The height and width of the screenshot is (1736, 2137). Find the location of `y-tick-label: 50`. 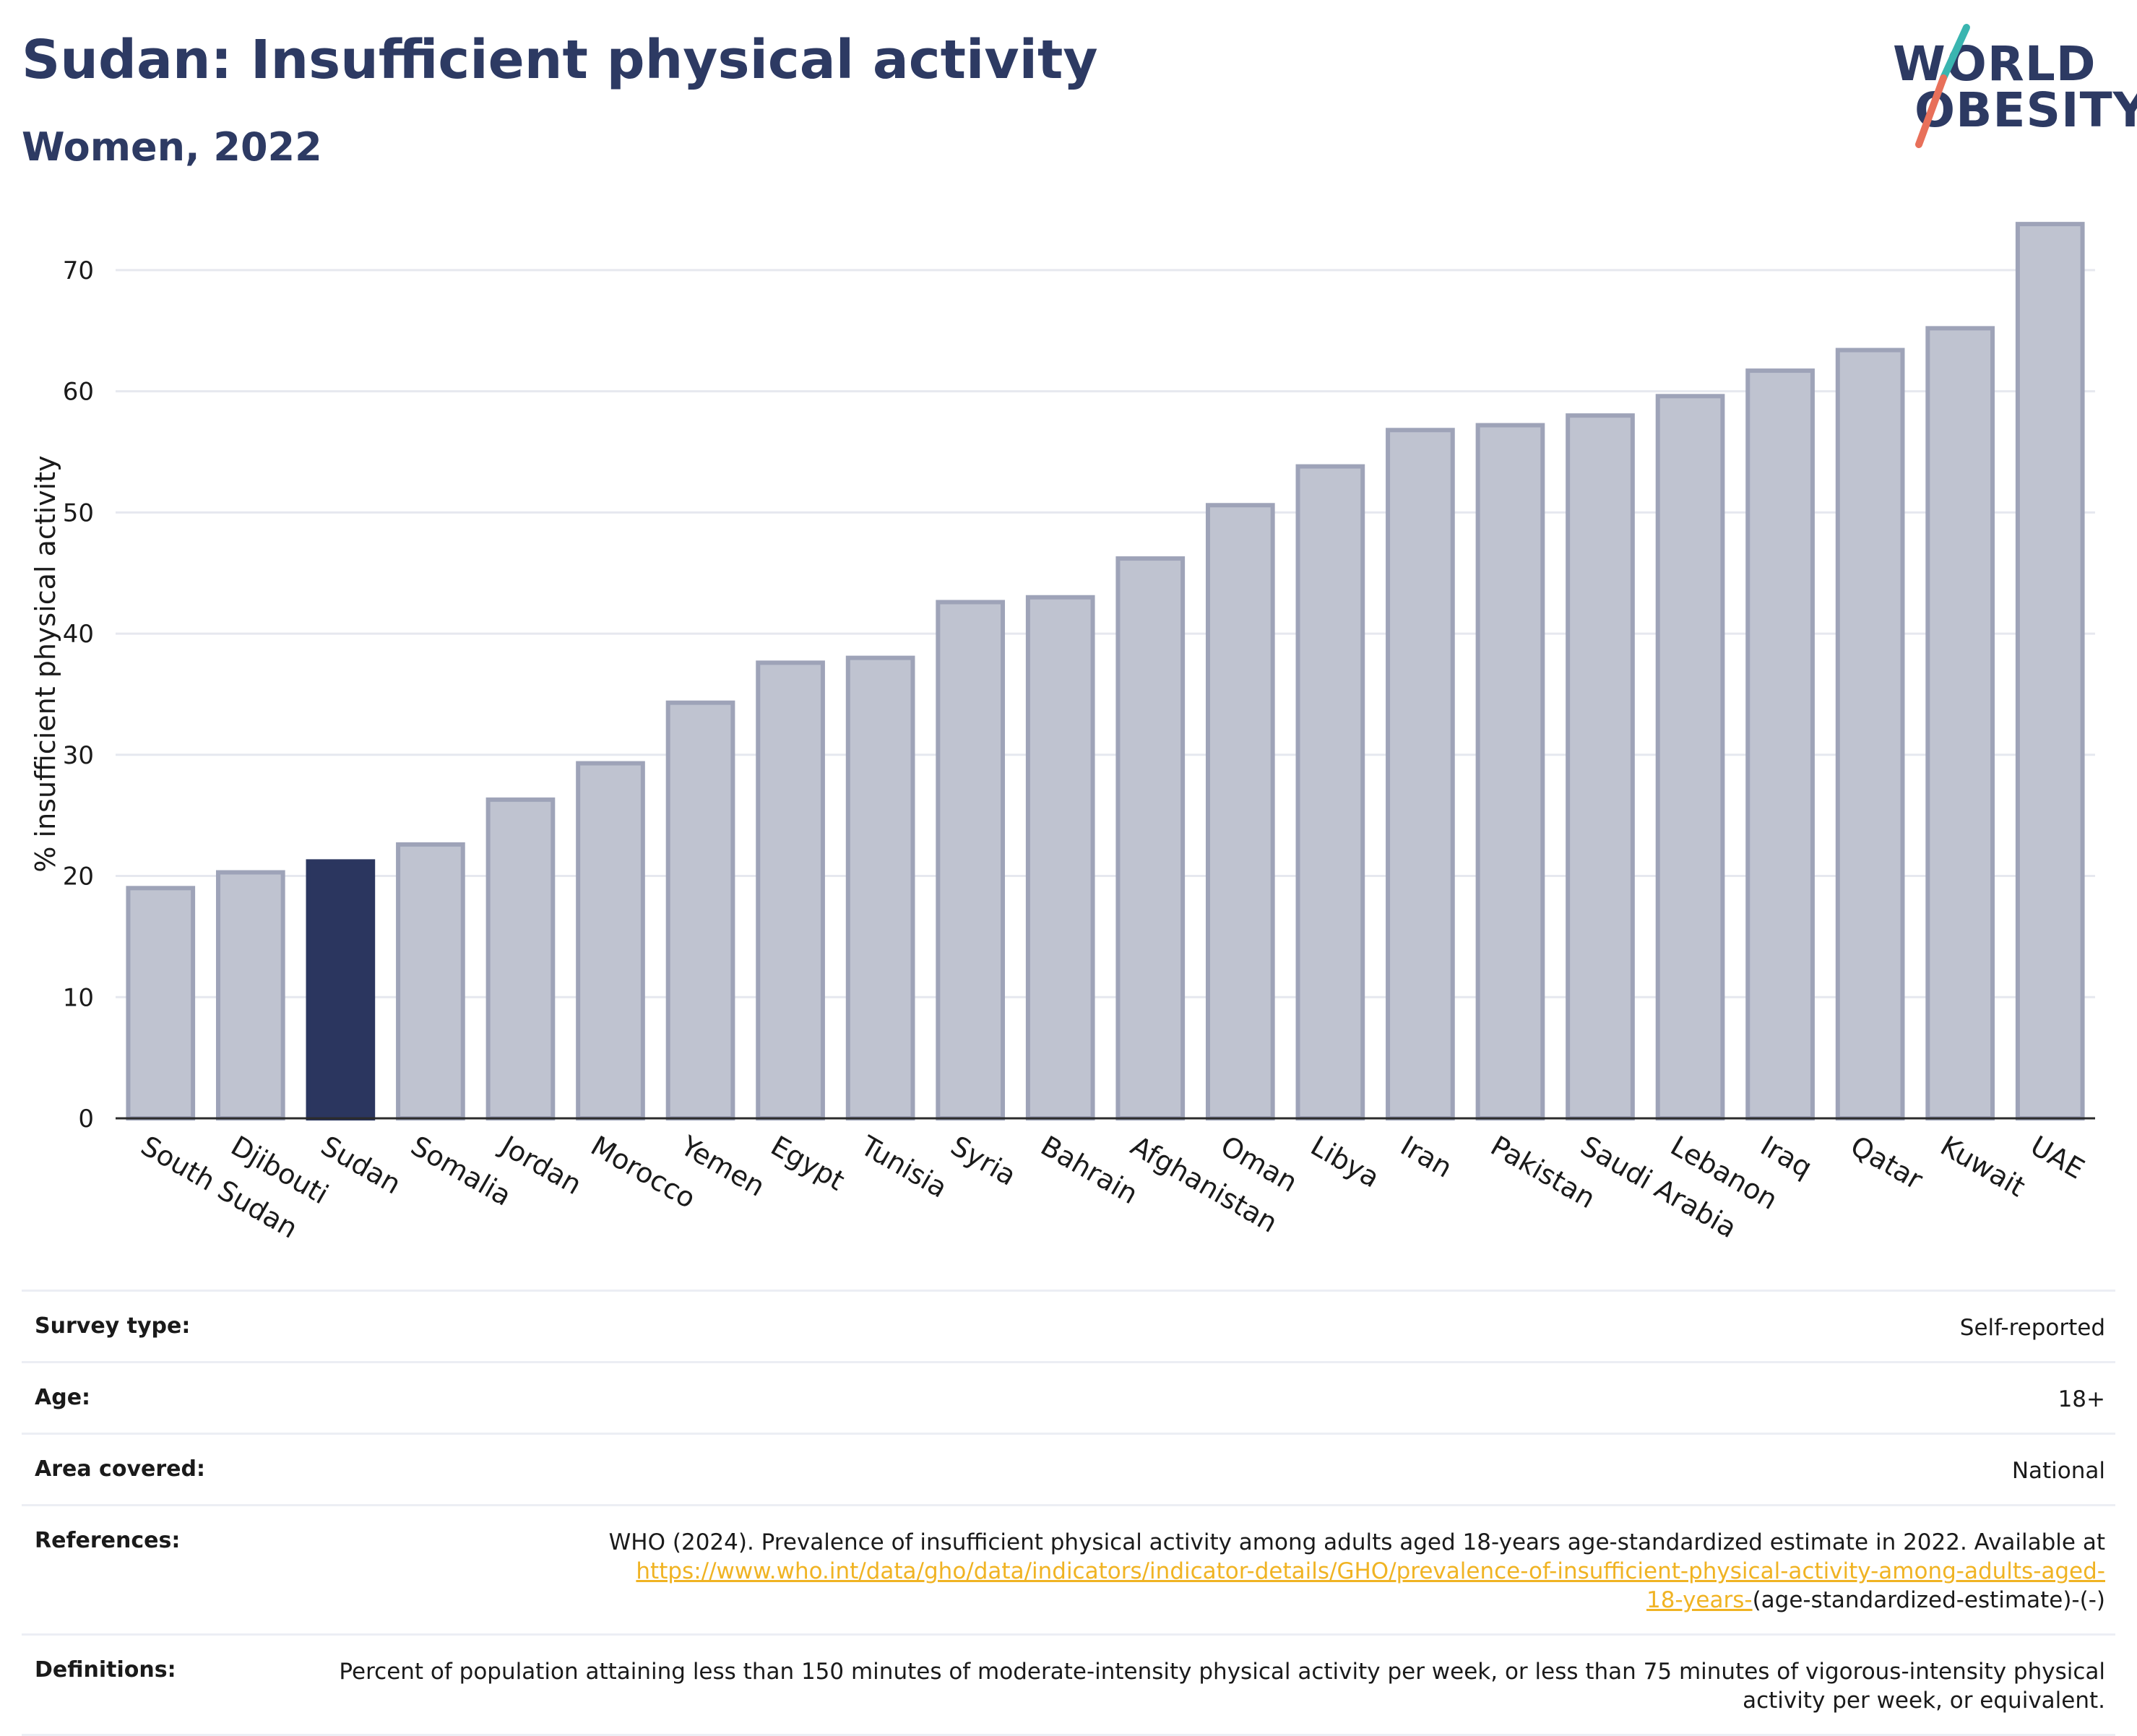

y-tick-label: 50 is located at coordinates (78, 512).